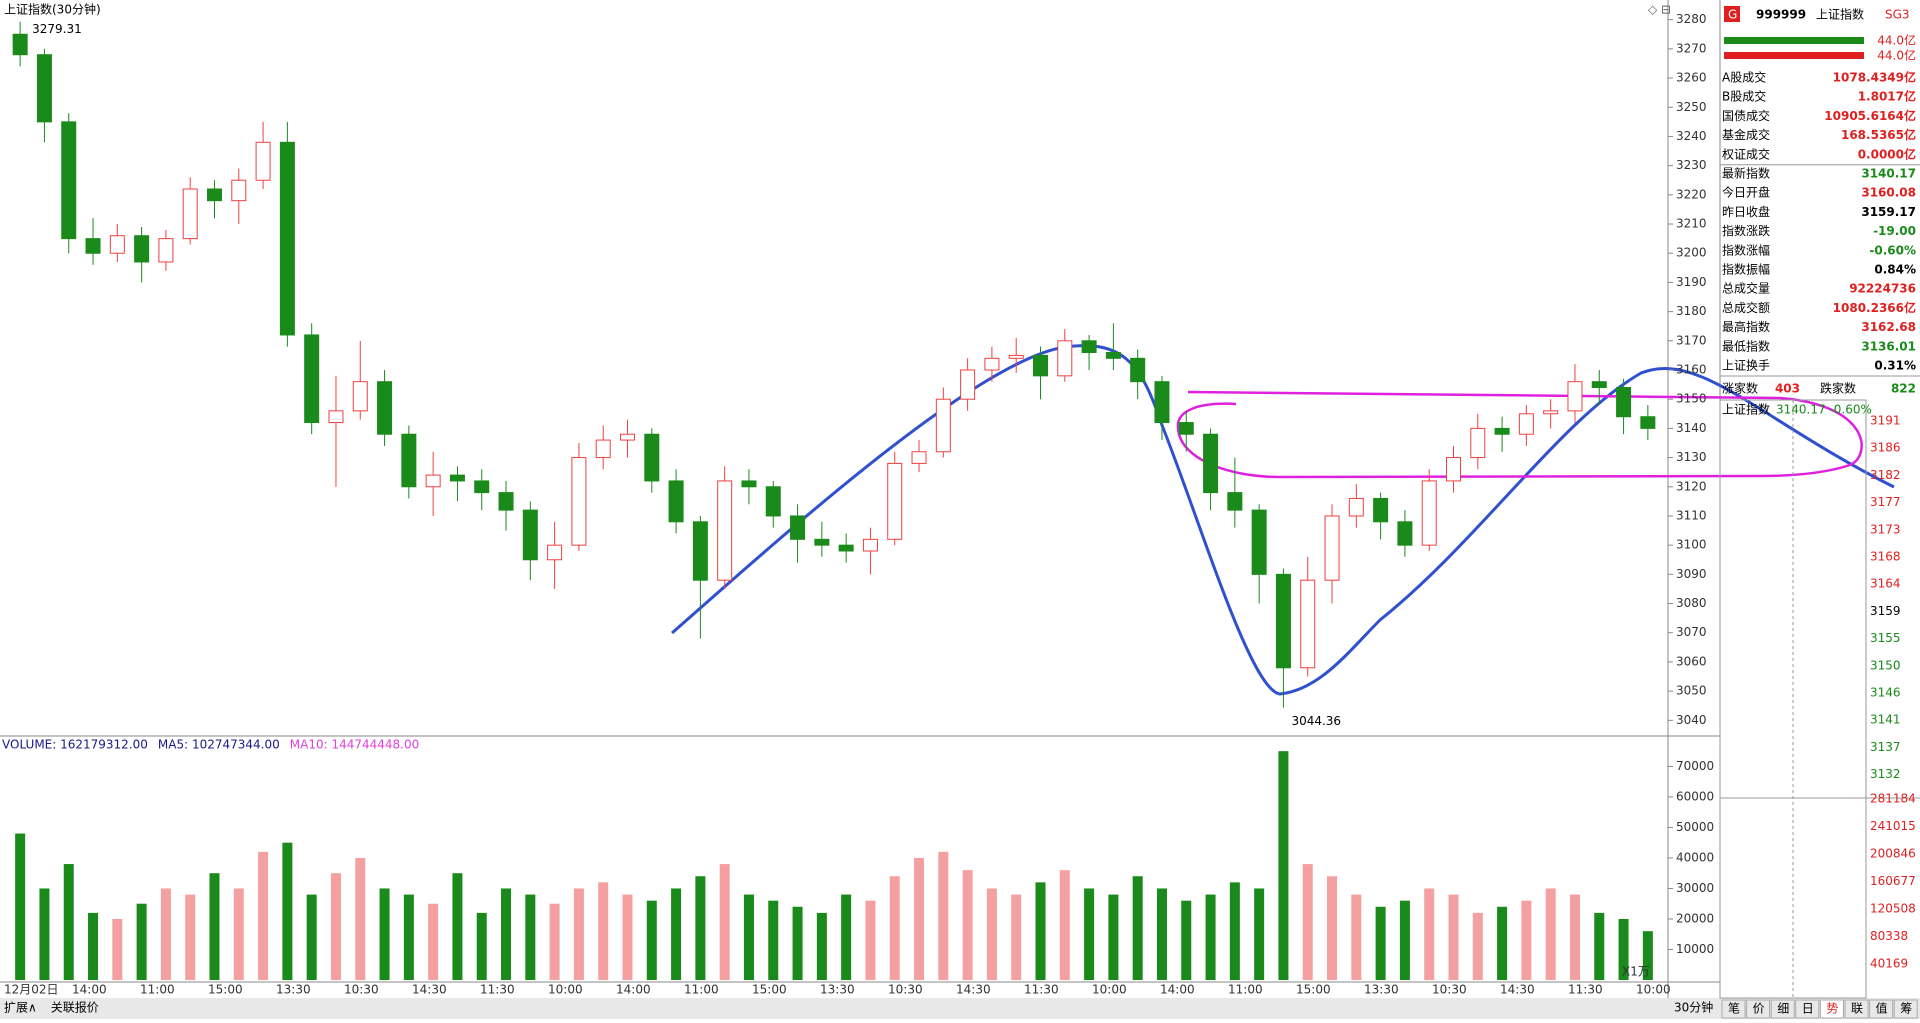 Image resolution: width=1920 pixels, height=1023 pixels. Describe the element at coordinates (1892, 250) in the screenshot. I see `row-value: -0.60%` at that location.